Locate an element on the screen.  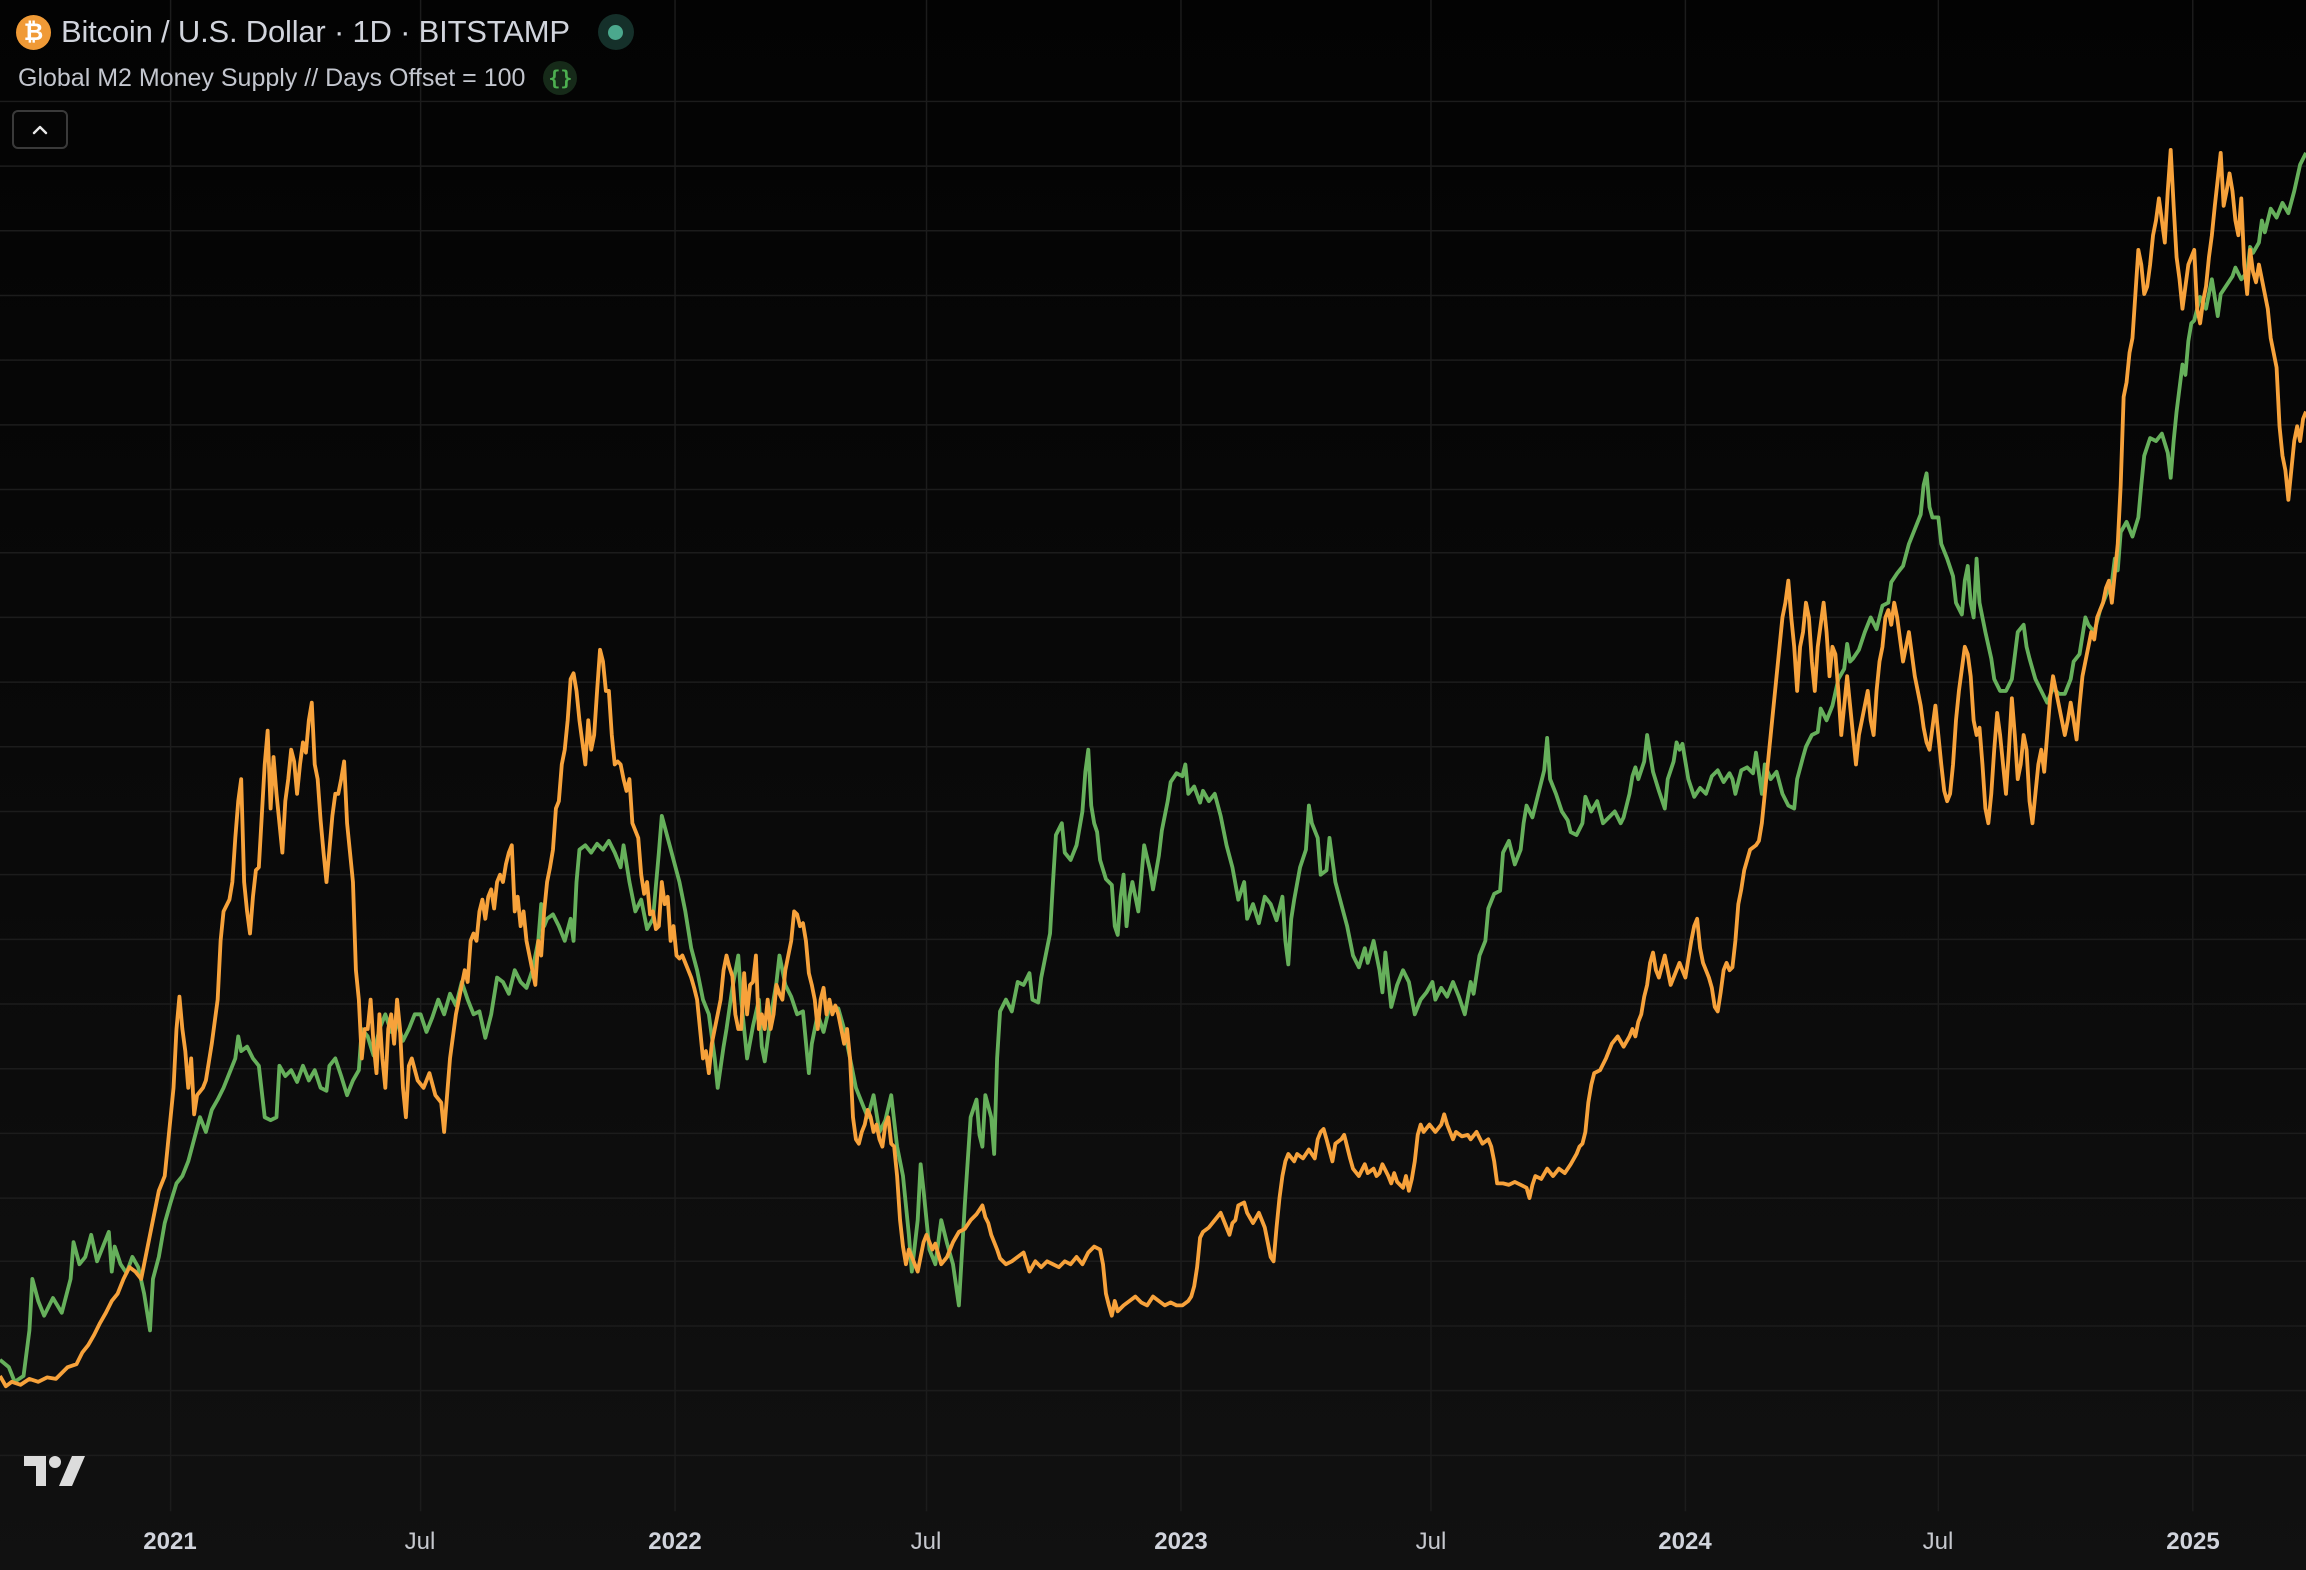
symbol-legend-row: ₿ Bitcoin / U.S. Dollar · 1D · BITSTAMP is located at coordinates (325, 32).